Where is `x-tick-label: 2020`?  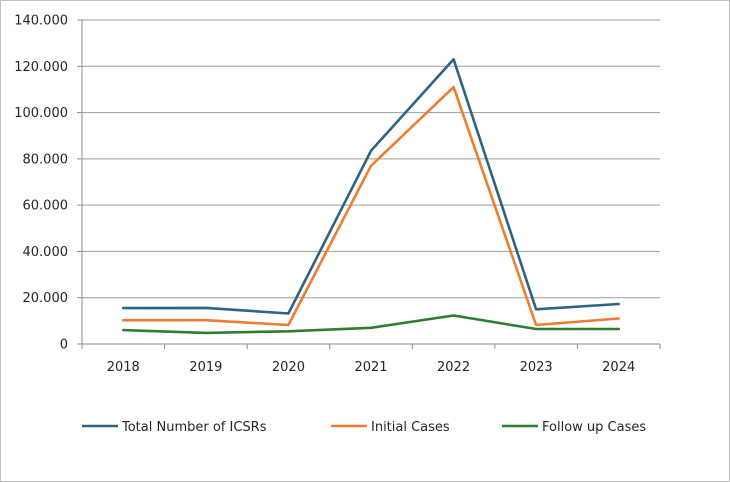 x-tick-label: 2020 is located at coordinates (288, 367).